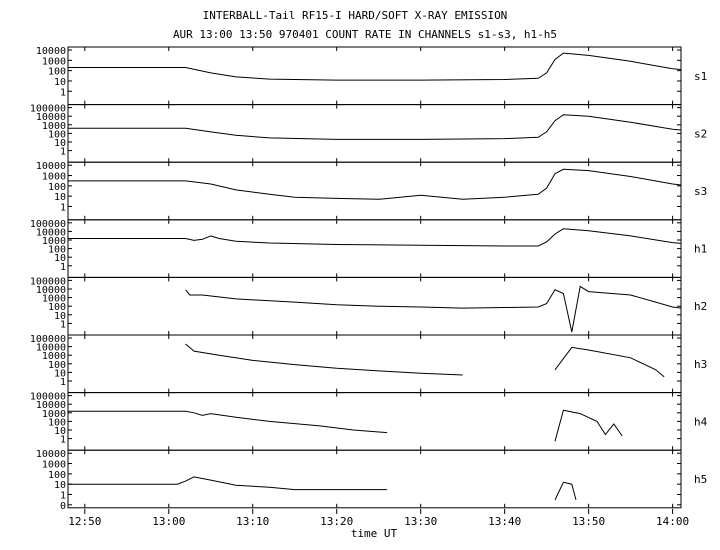  What do you see at coordinates (420, 521) in the screenshot?
I see `x-tick-label: 13:30` at bounding box center [420, 521].